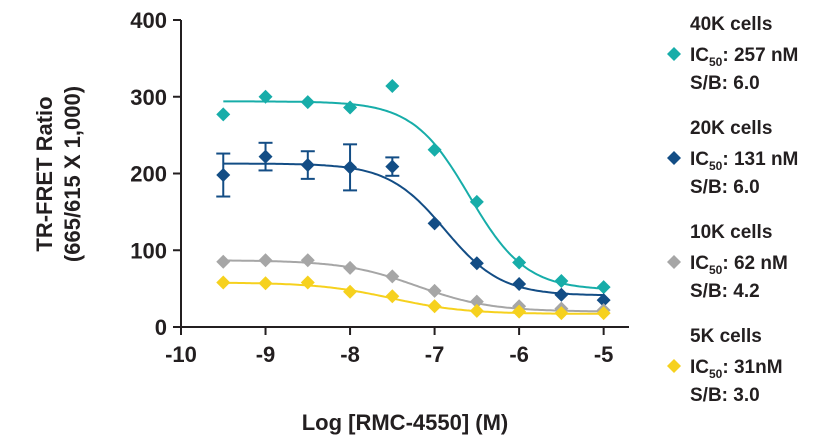  Describe the element at coordinates (731, 128) in the screenshot. I see `legend-series-name: 20K cells` at that location.